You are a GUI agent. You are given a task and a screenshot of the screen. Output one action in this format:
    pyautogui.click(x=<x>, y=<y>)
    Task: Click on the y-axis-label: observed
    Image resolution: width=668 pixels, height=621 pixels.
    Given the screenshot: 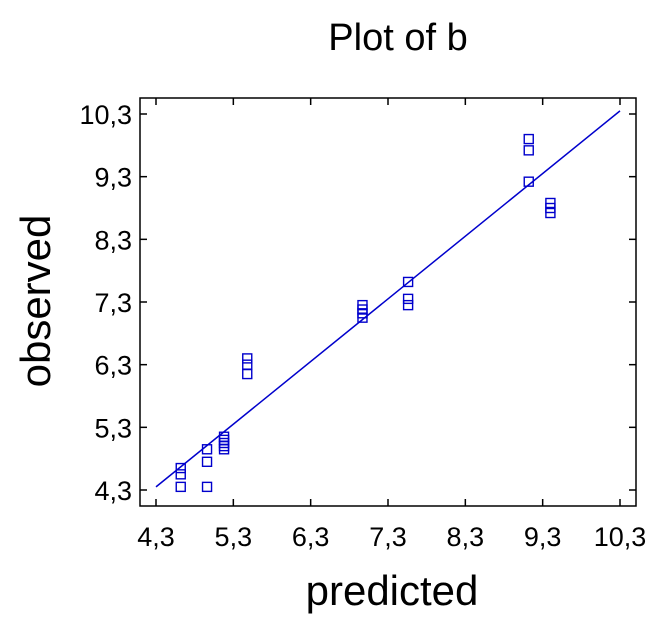 What is the action you would take?
    pyautogui.click(x=35, y=301)
    